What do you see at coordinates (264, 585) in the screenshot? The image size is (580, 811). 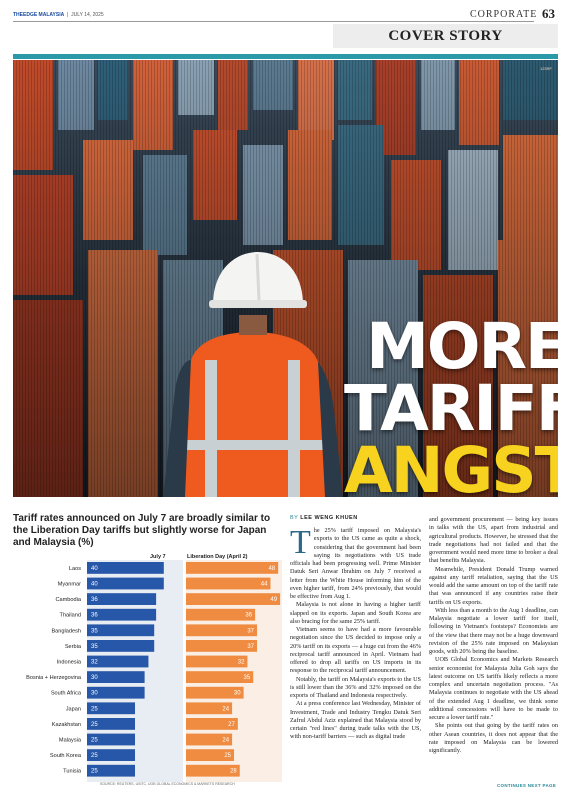 I see `data-label-liberation-day: 44` at bounding box center [264, 585].